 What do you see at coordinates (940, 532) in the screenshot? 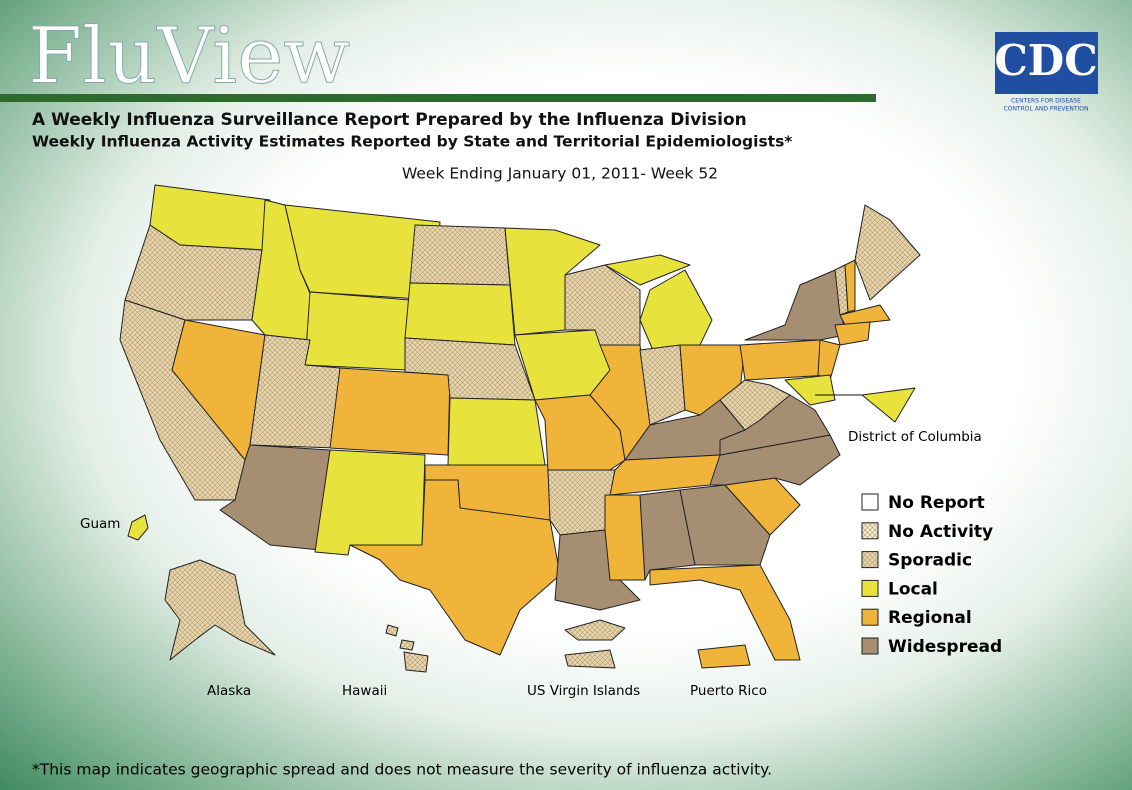
I see `legend-label: No Activity` at bounding box center [940, 532].